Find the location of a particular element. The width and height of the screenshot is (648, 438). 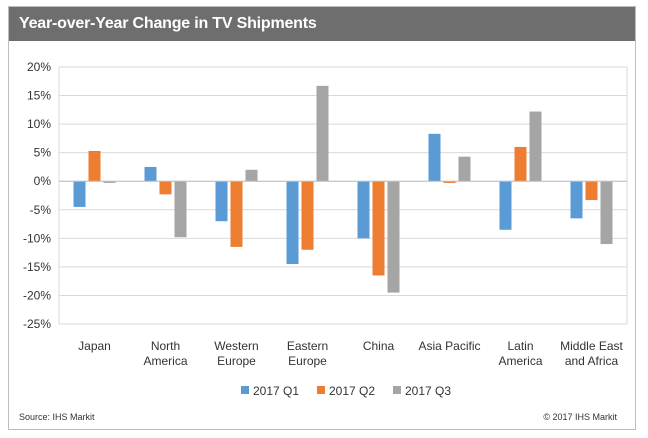

x-tick-label: Latin is located at coordinates (520, 346).